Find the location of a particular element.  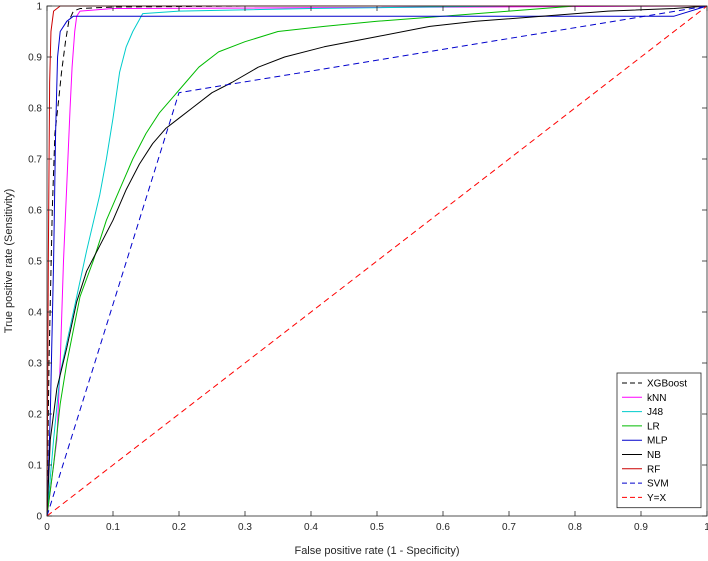

legend-label: MLP is located at coordinates (657, 441).